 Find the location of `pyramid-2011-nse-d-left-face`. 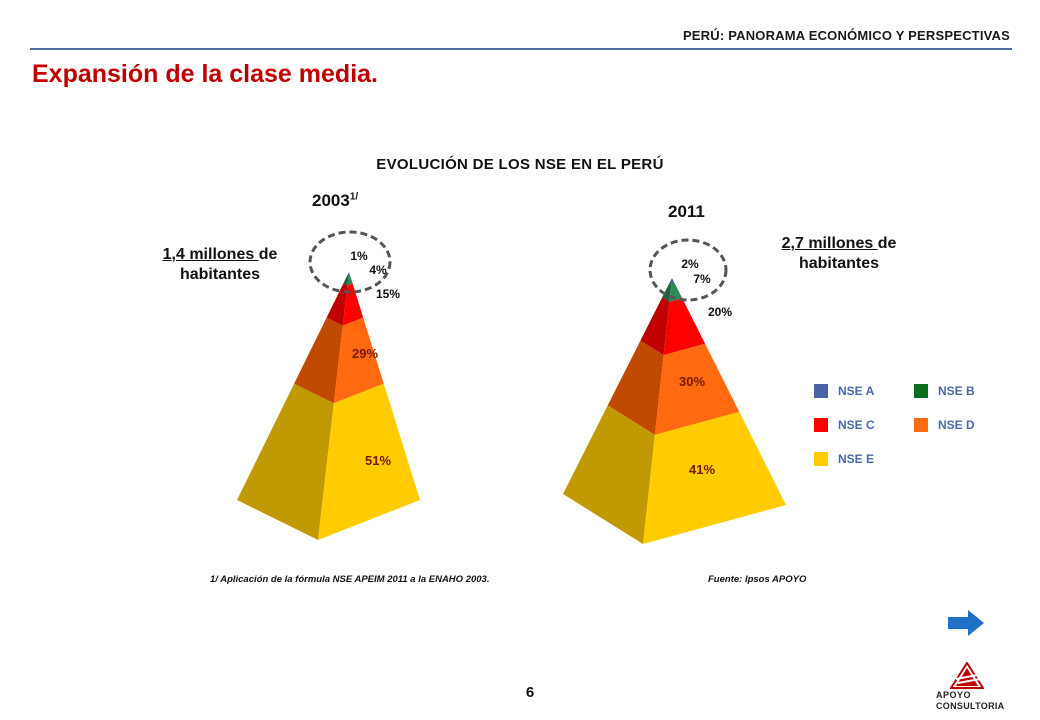

pyramid-2011-nse-d-left-face is located at coordinates (635, 387).